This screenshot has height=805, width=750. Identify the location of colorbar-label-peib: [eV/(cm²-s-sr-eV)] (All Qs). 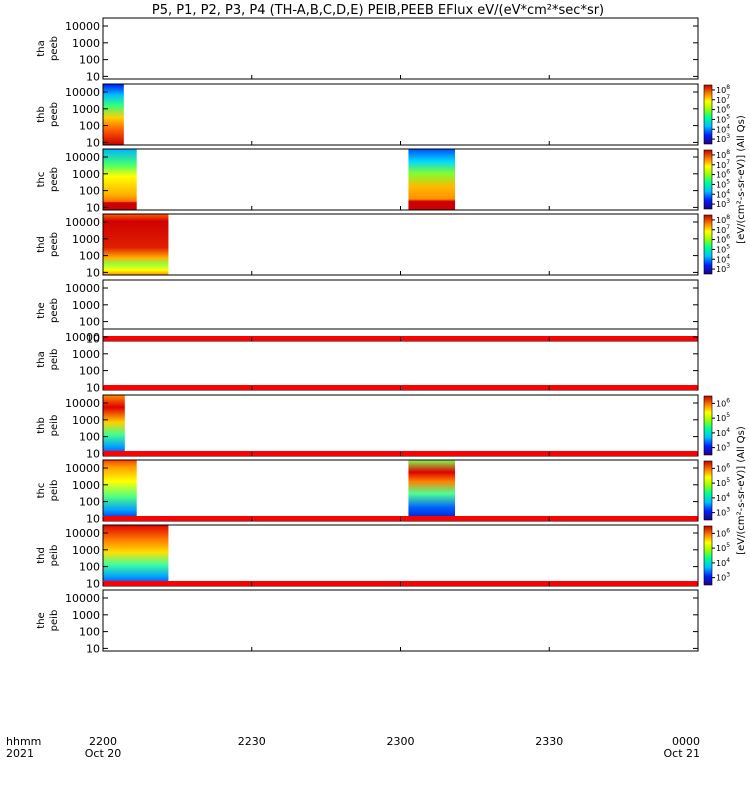
(741, 490).